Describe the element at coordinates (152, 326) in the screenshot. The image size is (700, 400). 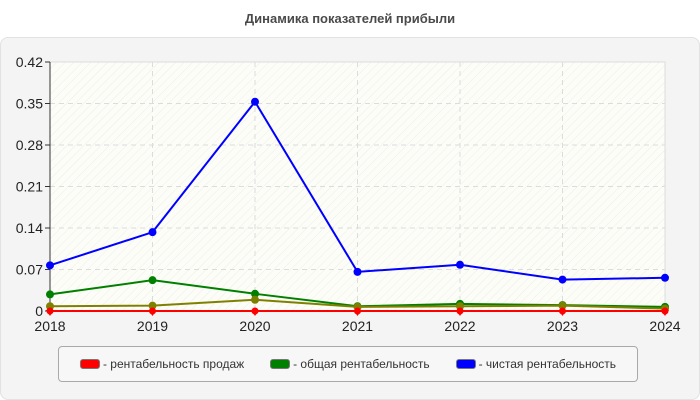
I see `x-tick-label: 2019` at that location.